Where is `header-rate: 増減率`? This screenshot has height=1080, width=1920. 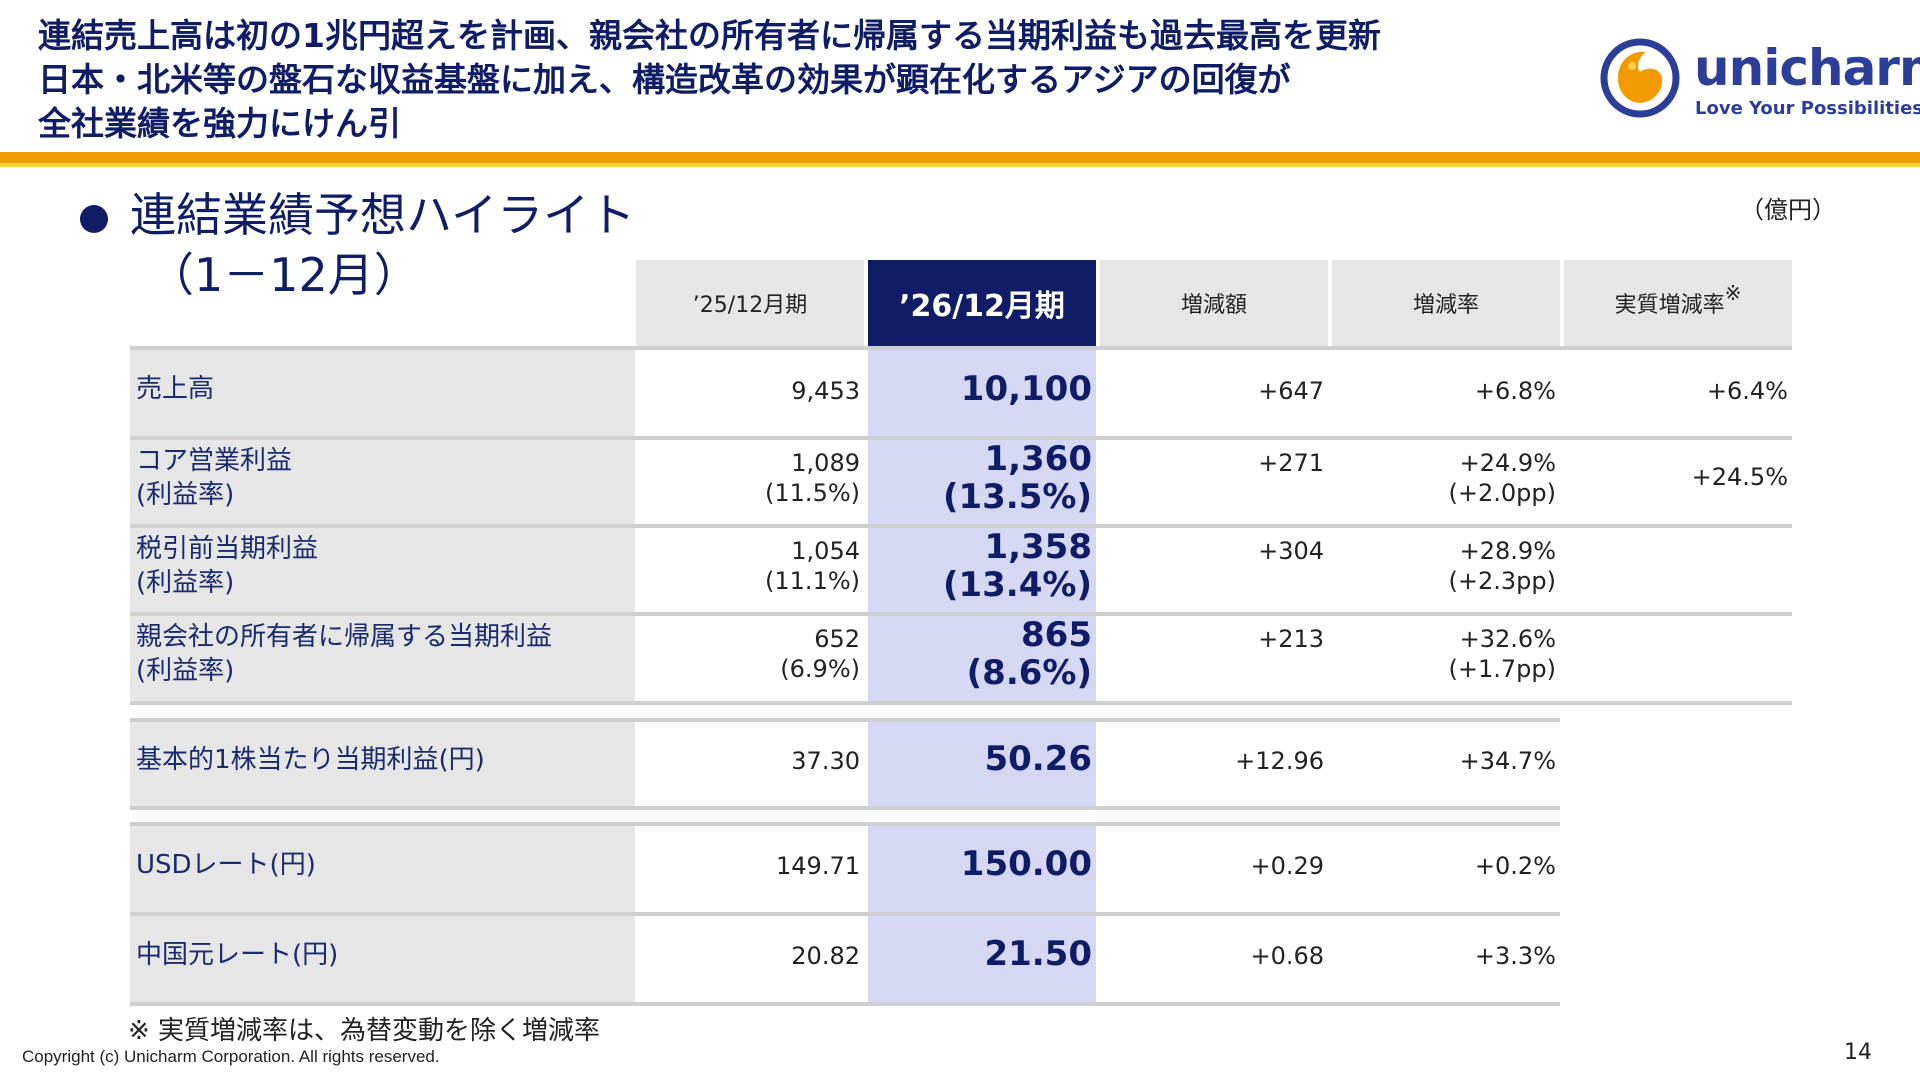 header-rate: 増減率 is located at coordinates (1446, 303).